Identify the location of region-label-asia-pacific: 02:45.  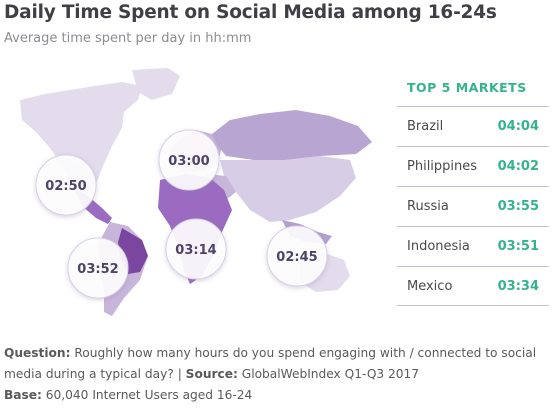
(296, 257).